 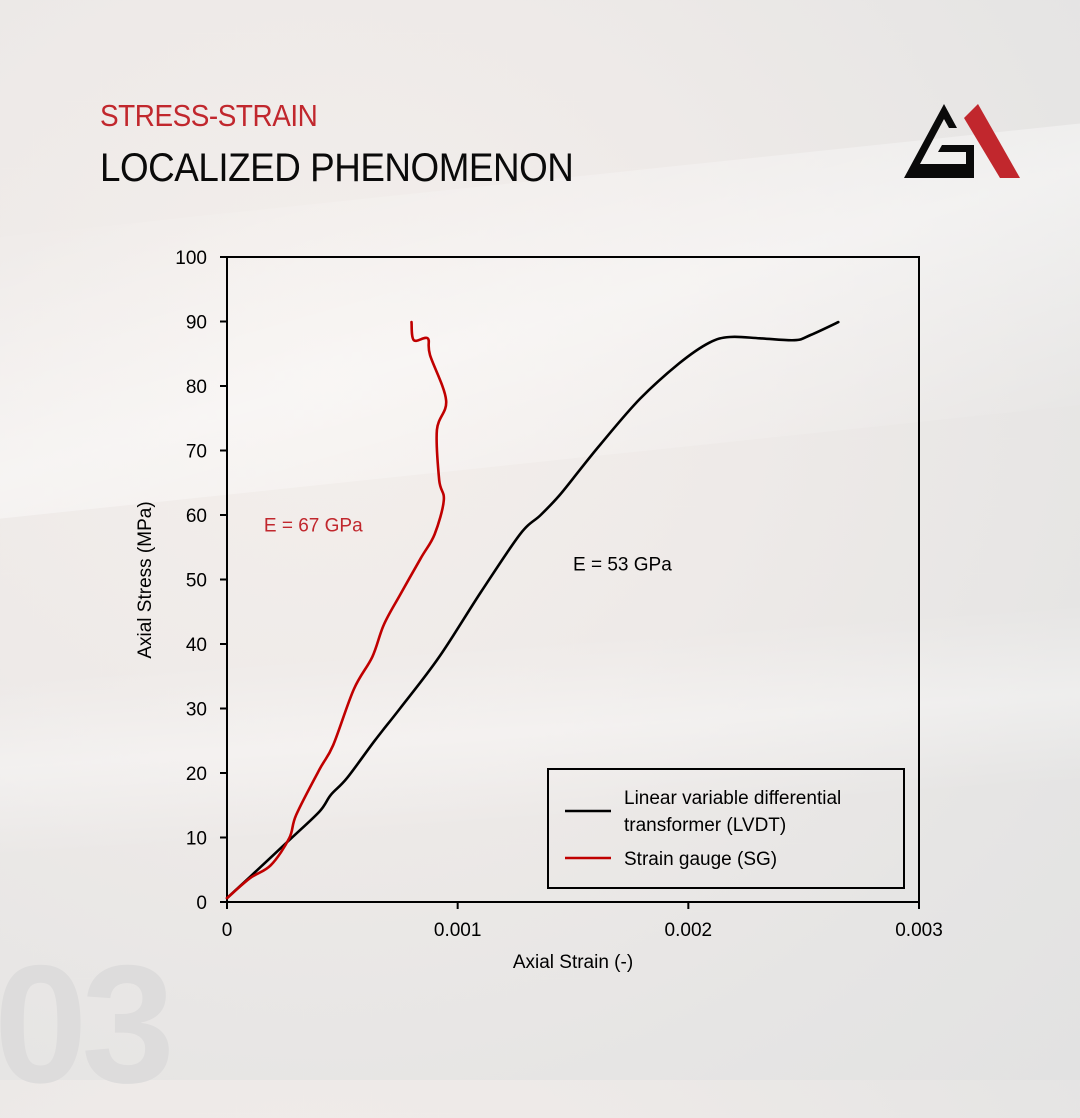 What do you see at coordinates (196, 323) in the screenshot?
I see `y-tick-label: 90` at bounding box center [196, 323].